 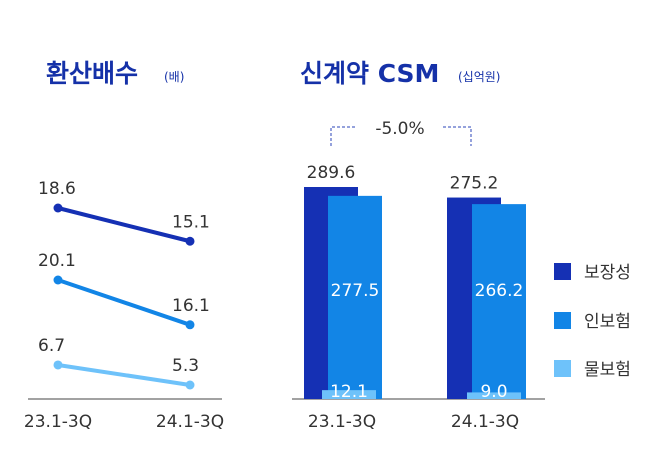 What do you see at coordinates (57, 261) in the screenshot?
I see `line-data-label: 20.1` at bounding box center [57, 261].